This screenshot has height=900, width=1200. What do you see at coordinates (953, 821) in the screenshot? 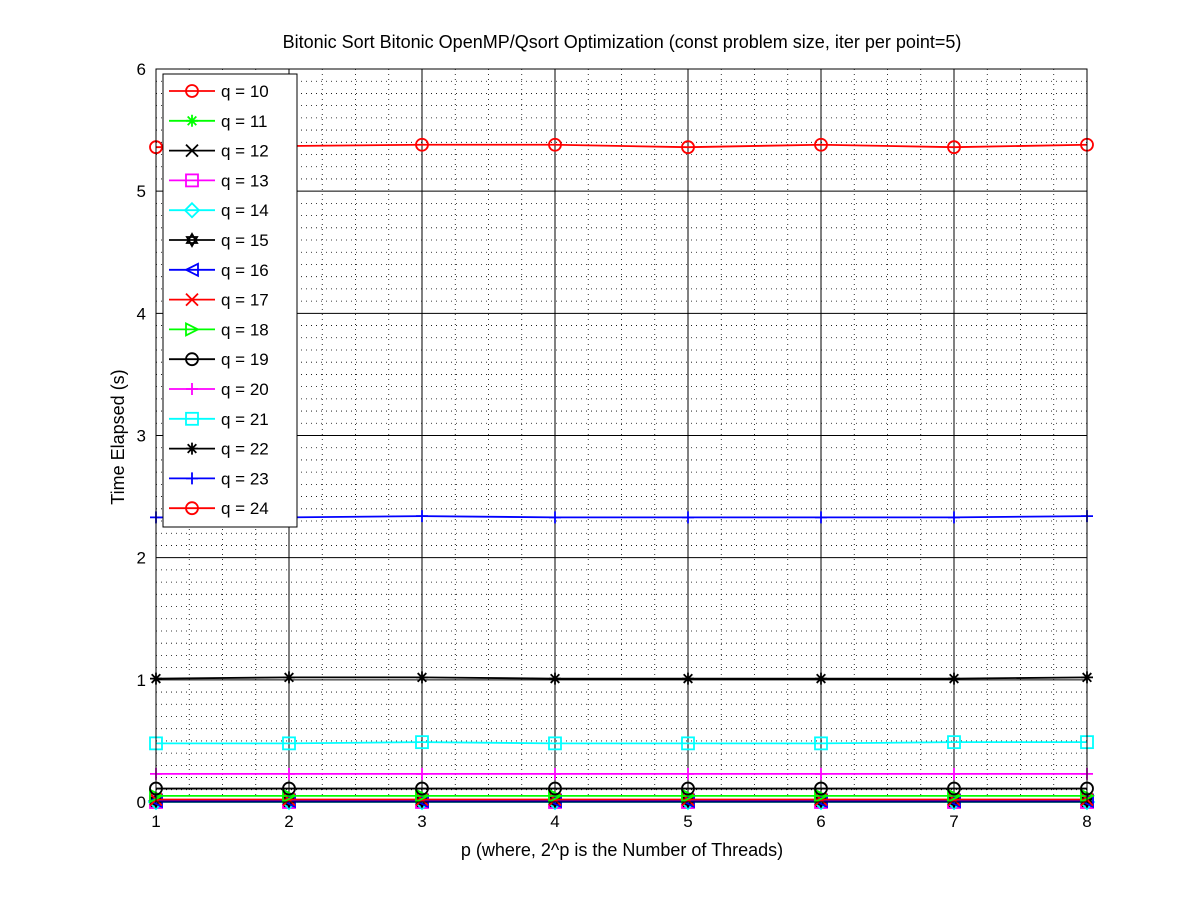
I see `x-tick-label: 7` at bounding box center [953, 821].